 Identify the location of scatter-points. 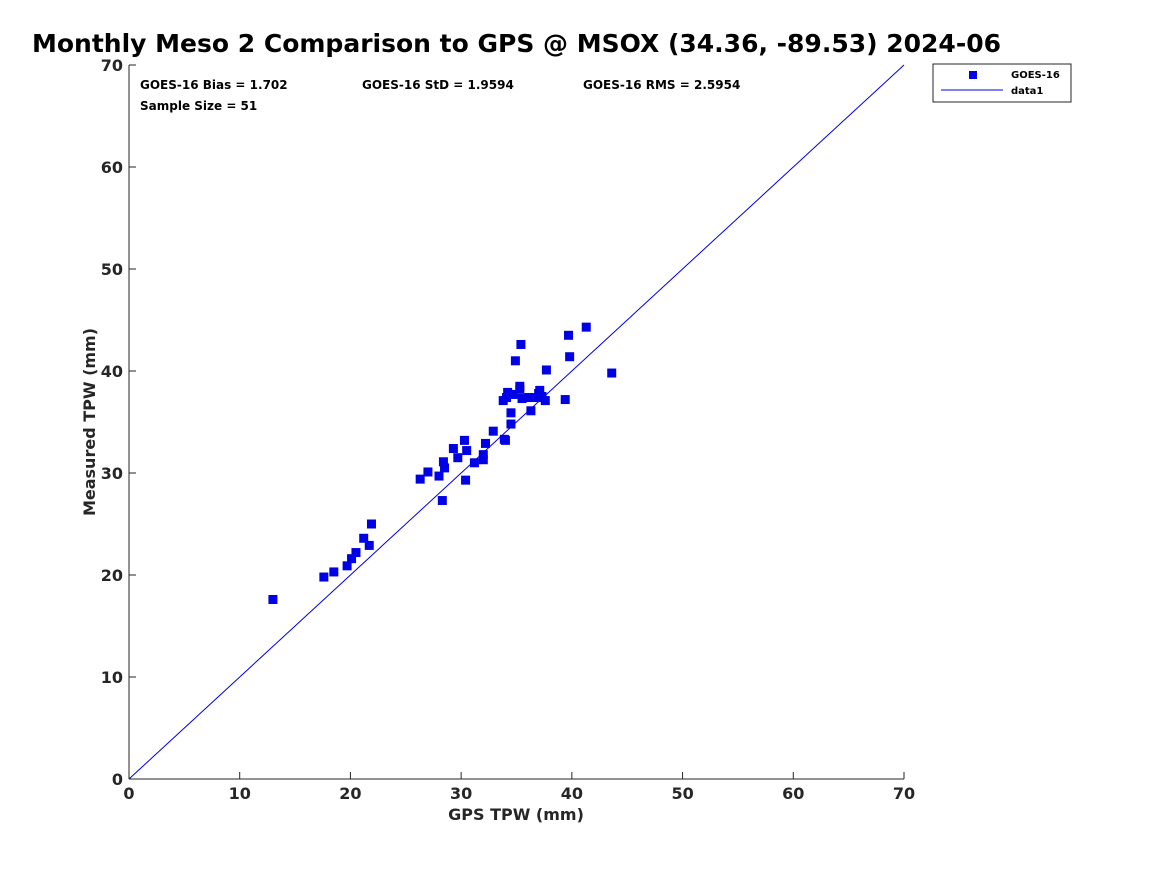
(442, 463).